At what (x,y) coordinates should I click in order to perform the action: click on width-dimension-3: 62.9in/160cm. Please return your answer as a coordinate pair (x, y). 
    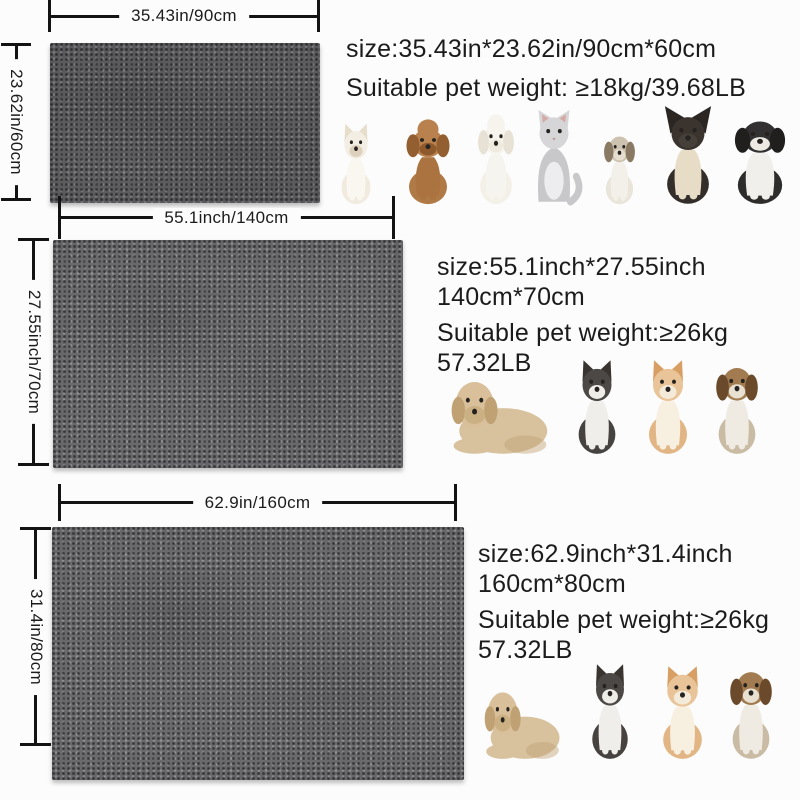
    Looking at the image, I should click on (257, 502).